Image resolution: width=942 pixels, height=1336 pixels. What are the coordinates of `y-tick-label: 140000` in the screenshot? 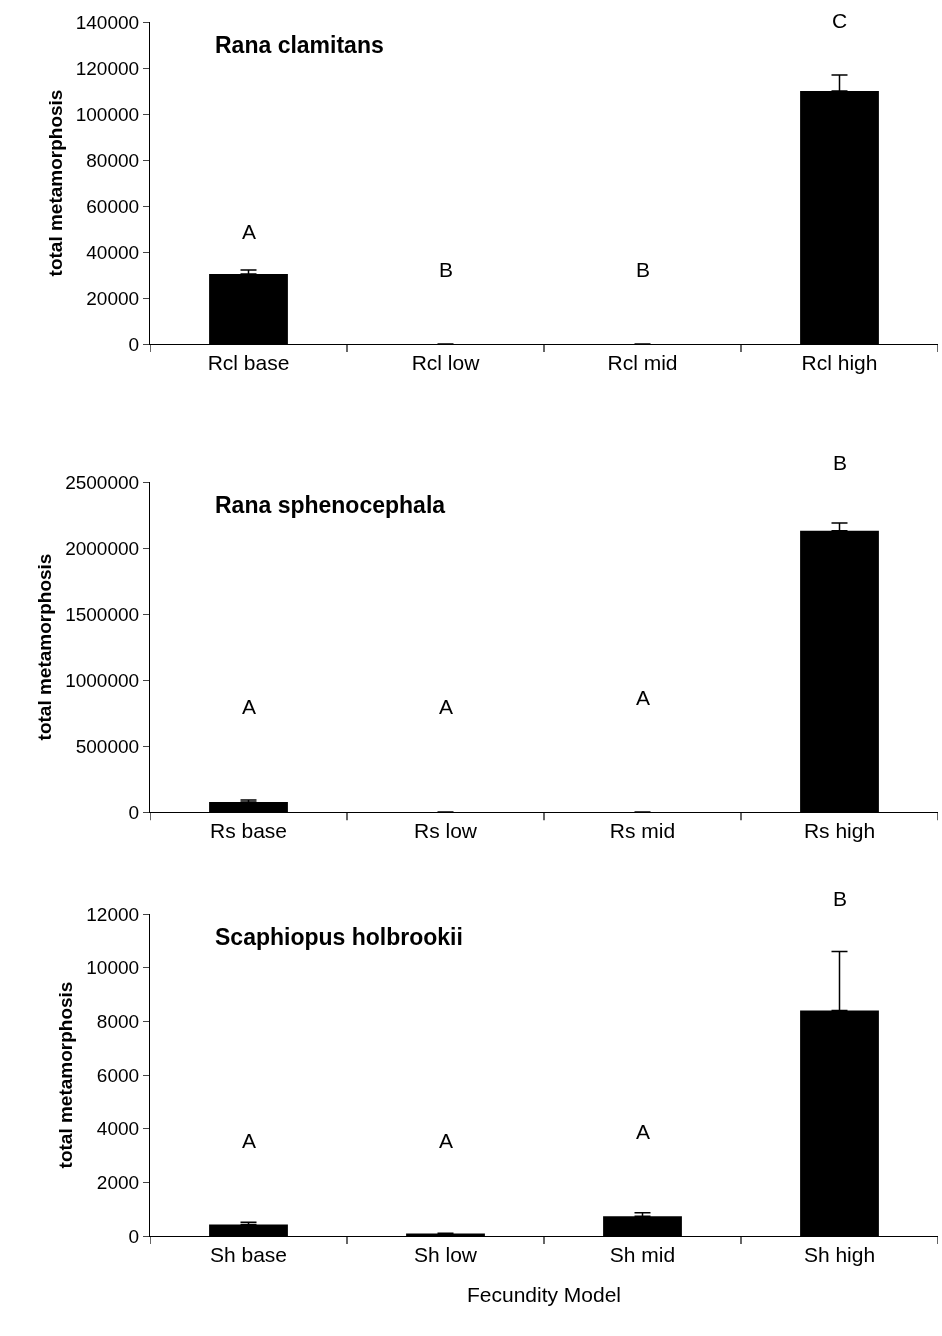 It's located at (107, 22).